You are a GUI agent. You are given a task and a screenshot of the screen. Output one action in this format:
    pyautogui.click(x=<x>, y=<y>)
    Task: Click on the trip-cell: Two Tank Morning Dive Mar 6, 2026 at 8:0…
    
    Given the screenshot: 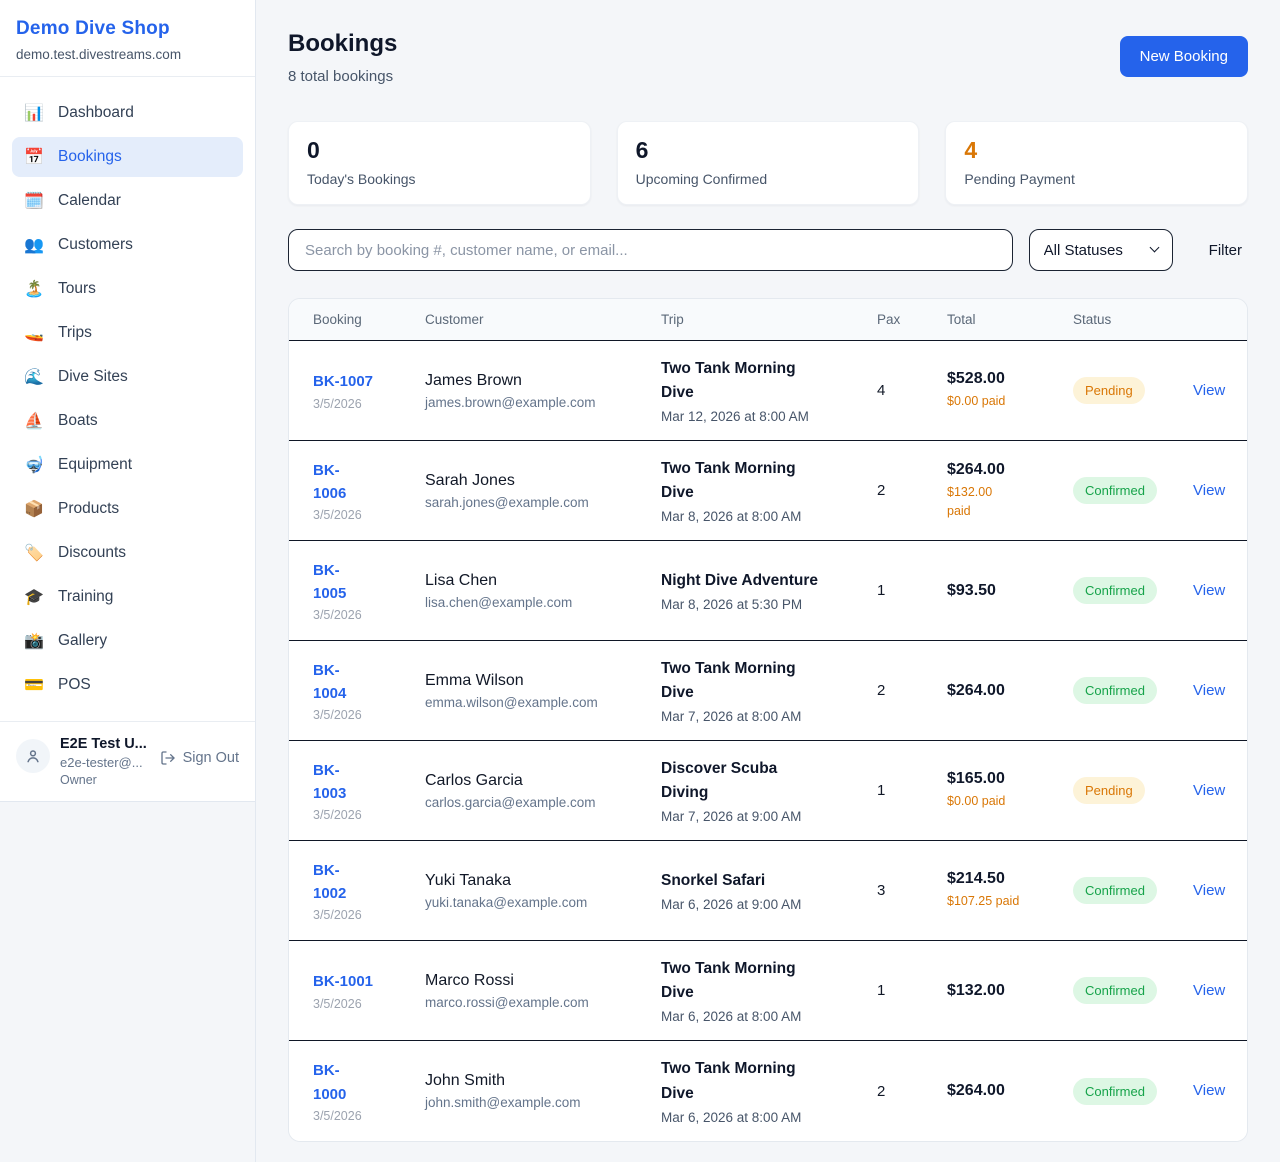 What is the action you would take?
    pyautogui.click(x=769, y=990)
    